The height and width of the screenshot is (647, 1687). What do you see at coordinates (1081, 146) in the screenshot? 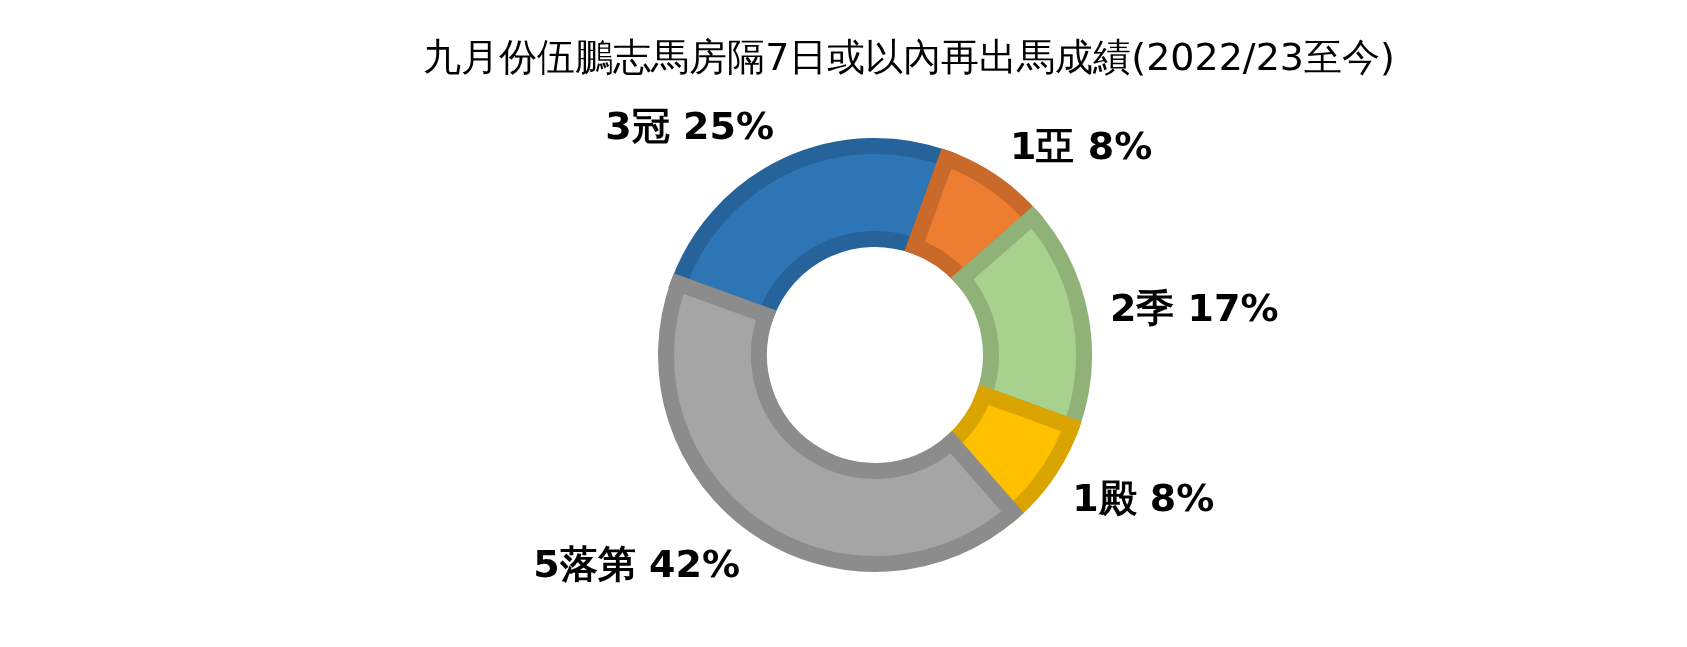
I see `slice-label: 1亞 8%` at bounding box center [1081, 146].